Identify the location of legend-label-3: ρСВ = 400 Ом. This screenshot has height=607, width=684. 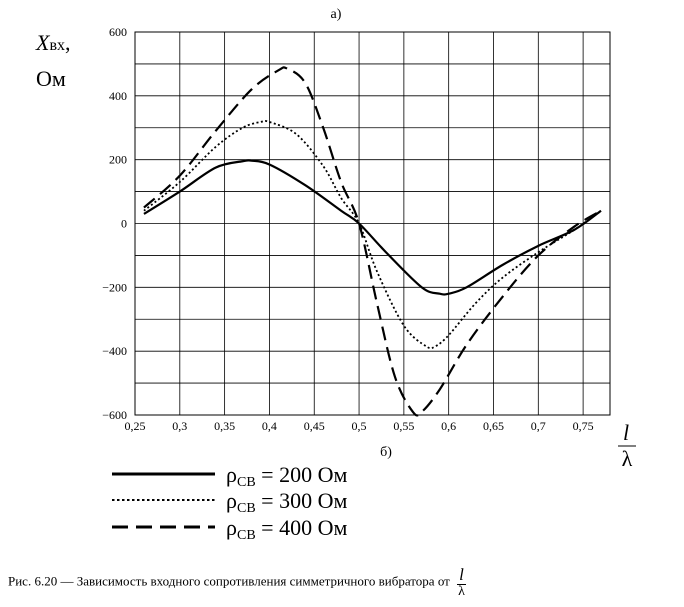
(286, 529).